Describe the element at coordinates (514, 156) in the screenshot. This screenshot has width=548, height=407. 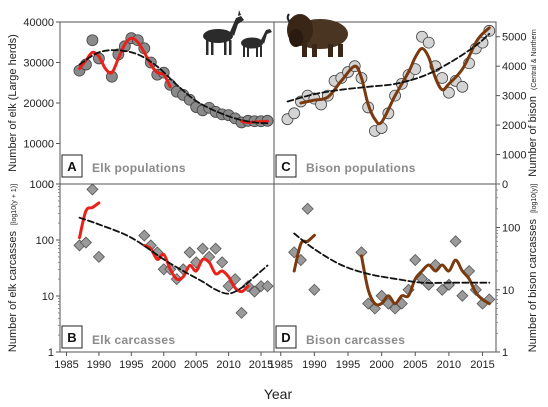
I see `panel-c-ytick-label: 1000` at that location.